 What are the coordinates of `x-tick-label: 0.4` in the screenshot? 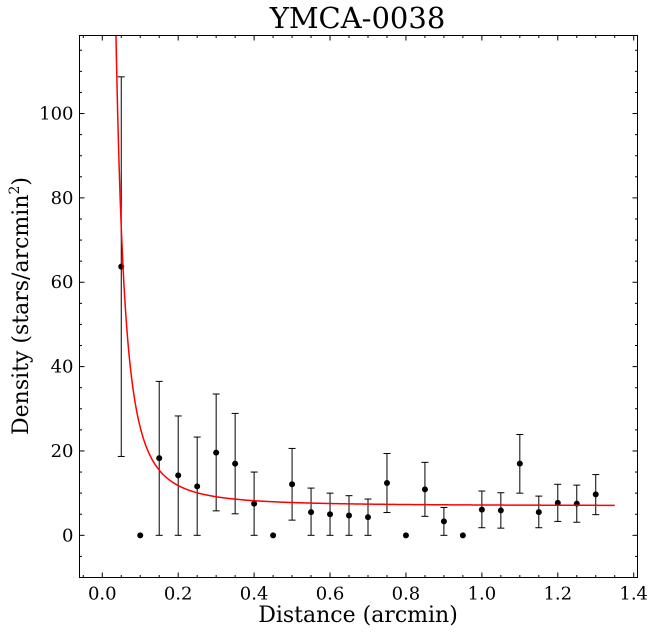 It's located at (254, 594).